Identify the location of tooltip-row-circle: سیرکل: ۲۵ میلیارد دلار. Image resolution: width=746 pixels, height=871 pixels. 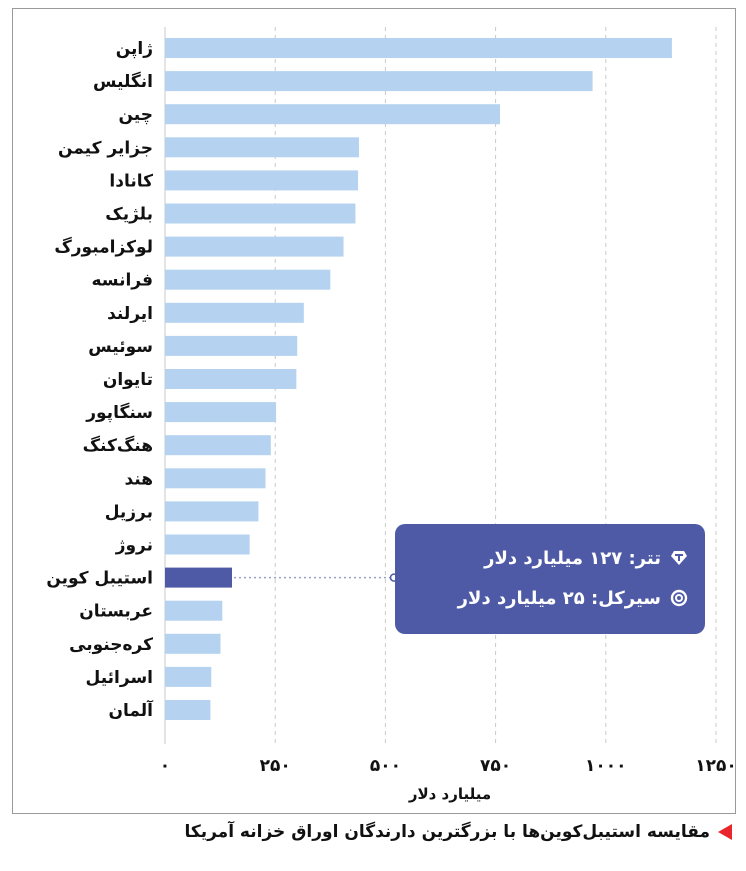
(550, 598).